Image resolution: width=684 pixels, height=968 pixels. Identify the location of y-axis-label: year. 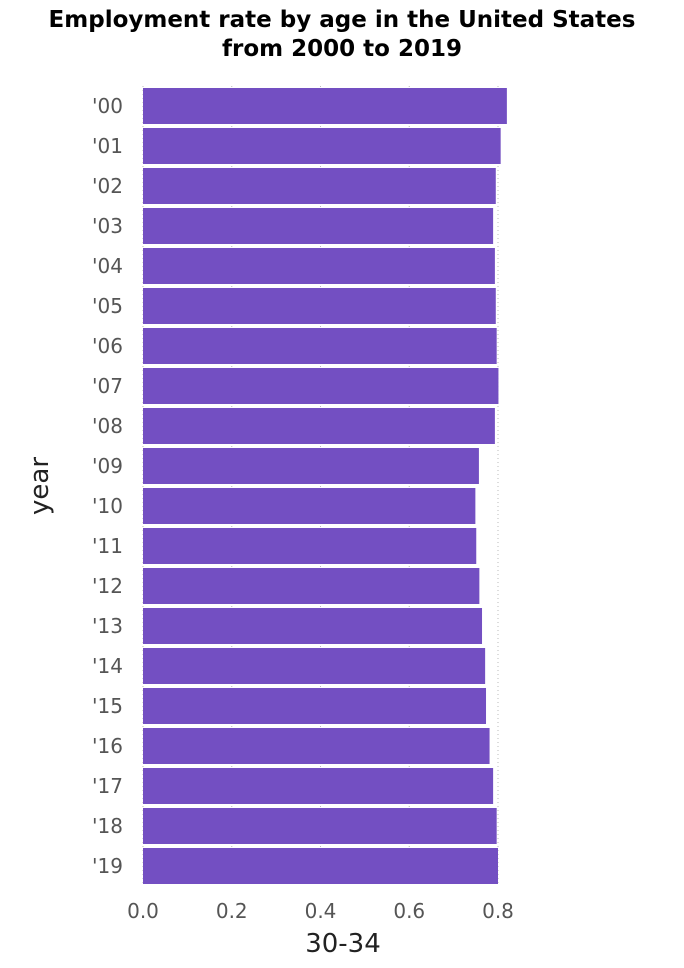
(40, 486).